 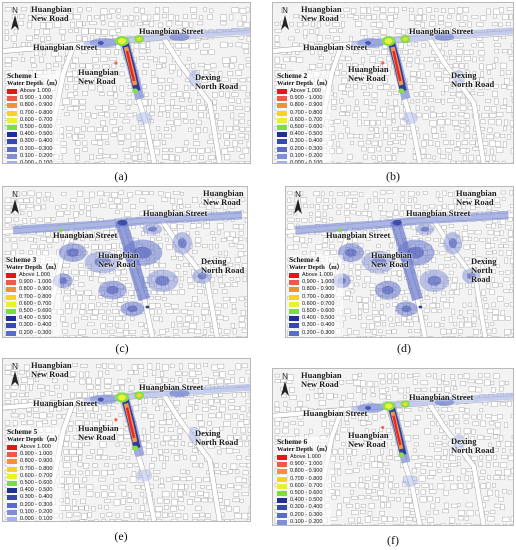 I want to click on scheme-label: Scheme 1, so click(x=22, y=75).